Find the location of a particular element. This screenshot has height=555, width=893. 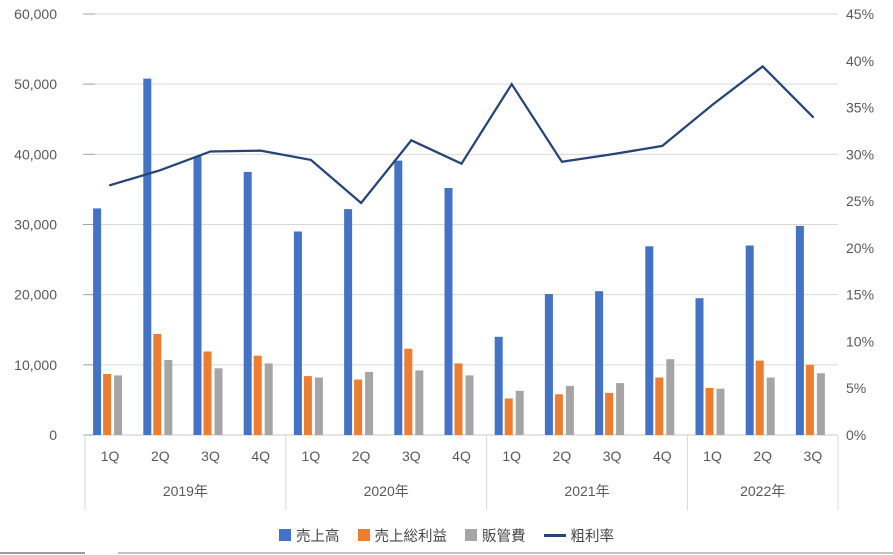

year-label: 2022年 is located at coordinates (762, 491).